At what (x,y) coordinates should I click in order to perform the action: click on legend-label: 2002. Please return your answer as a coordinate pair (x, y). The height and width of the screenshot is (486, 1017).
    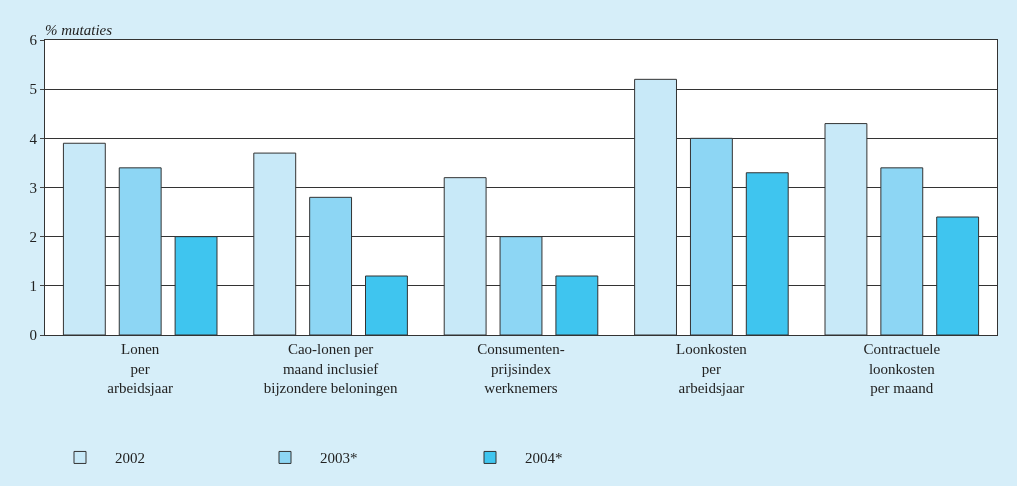
    Looking at the image, I should click on (130, 458).